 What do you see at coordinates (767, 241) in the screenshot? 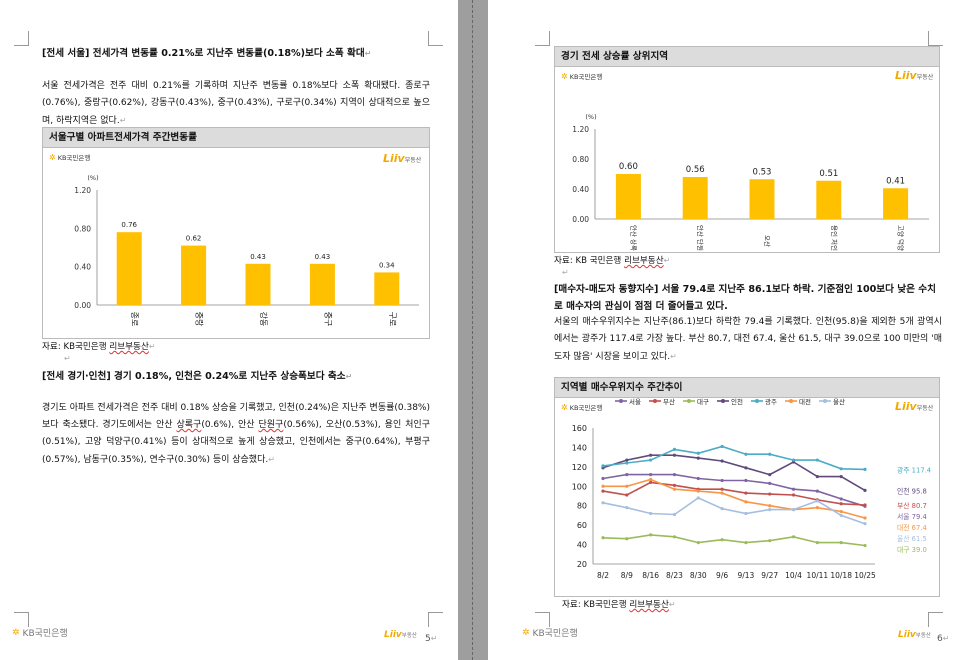
I see `category-label: 오산` at bounding box center [767, 241].